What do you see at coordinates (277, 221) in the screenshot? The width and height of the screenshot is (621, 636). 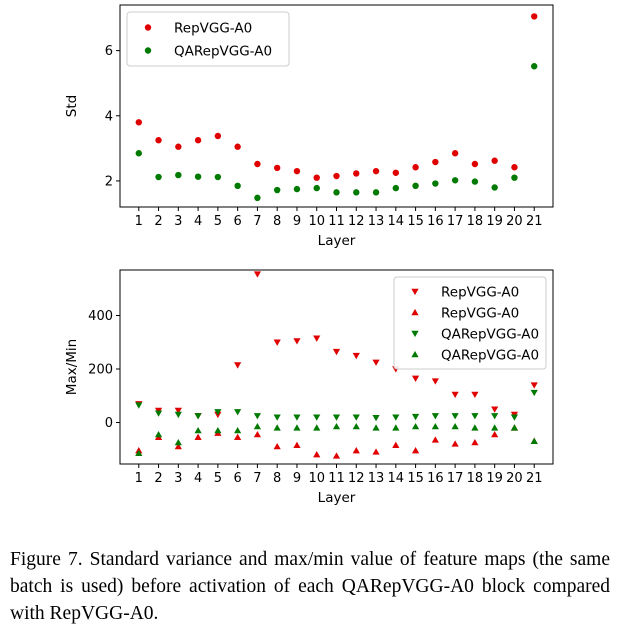 I see `x-tick-label: 8` at bounding box center [277, 221].